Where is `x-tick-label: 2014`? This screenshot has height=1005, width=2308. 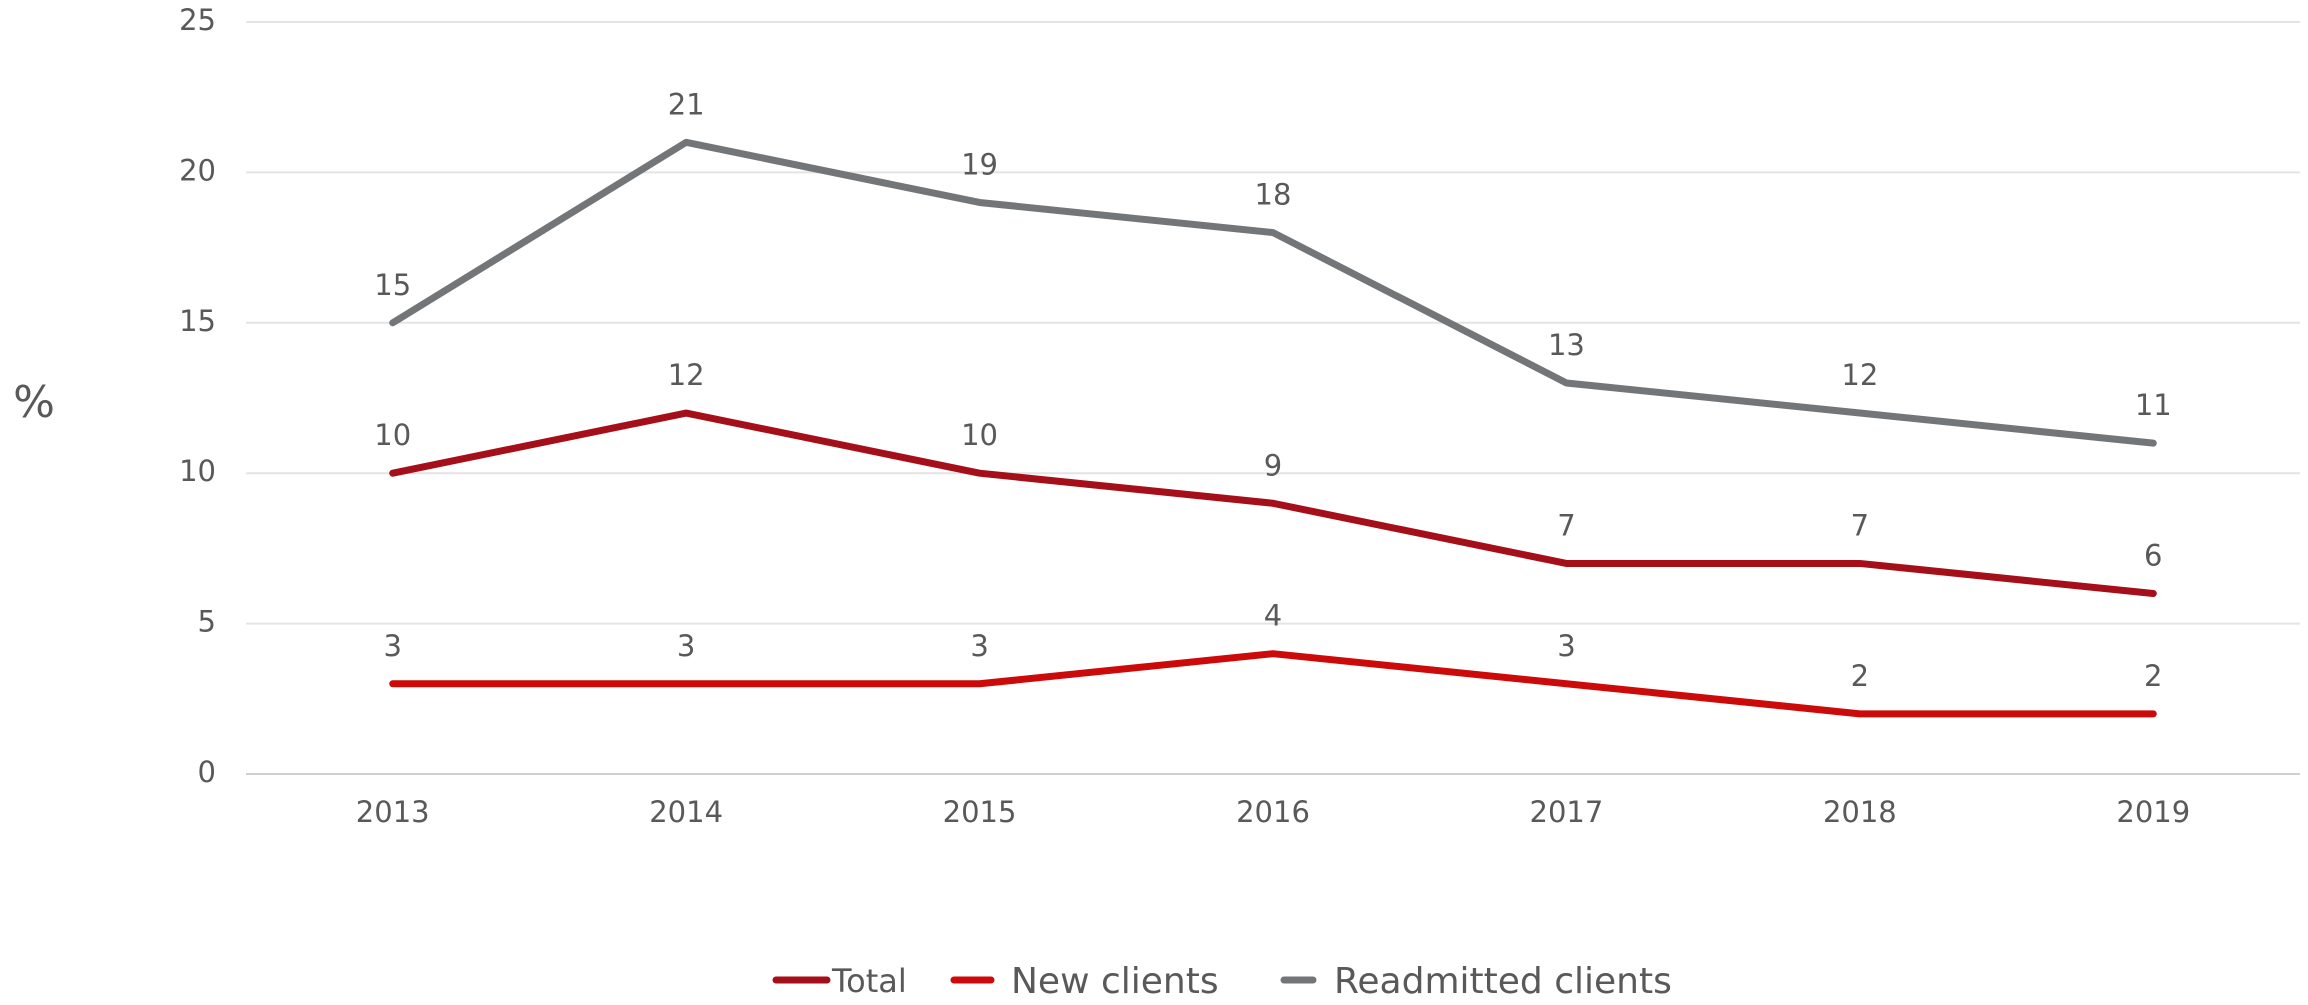 x-tick-label: 2014 is located at coordinates (686, 812).